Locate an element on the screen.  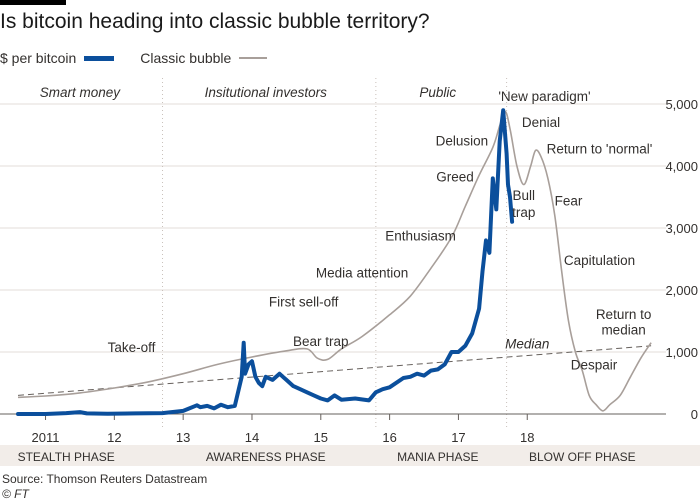
phase-label-2: MANIA PHASE is located at coordinates (437, 457).